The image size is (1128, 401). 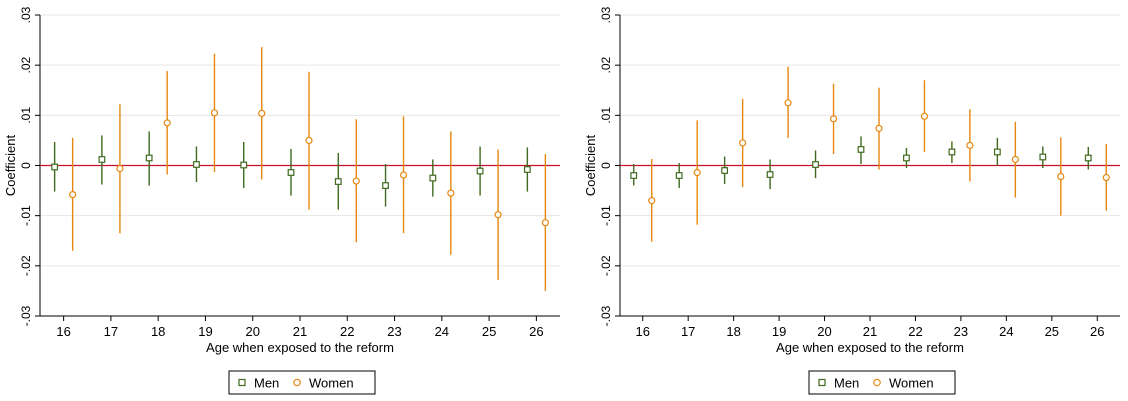 What do you see at coordinates (606, 115) in the screenshot?
I see `y-tick-label: .01` at bounding box center [606, 115].